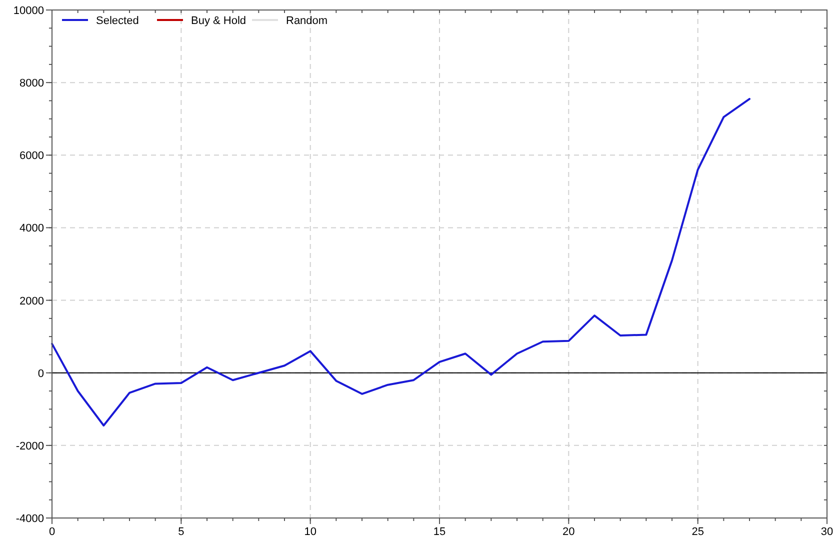 This screenshot has width=840, height=543. I want to click on y-tick-label: 6000, so click(32, 156).